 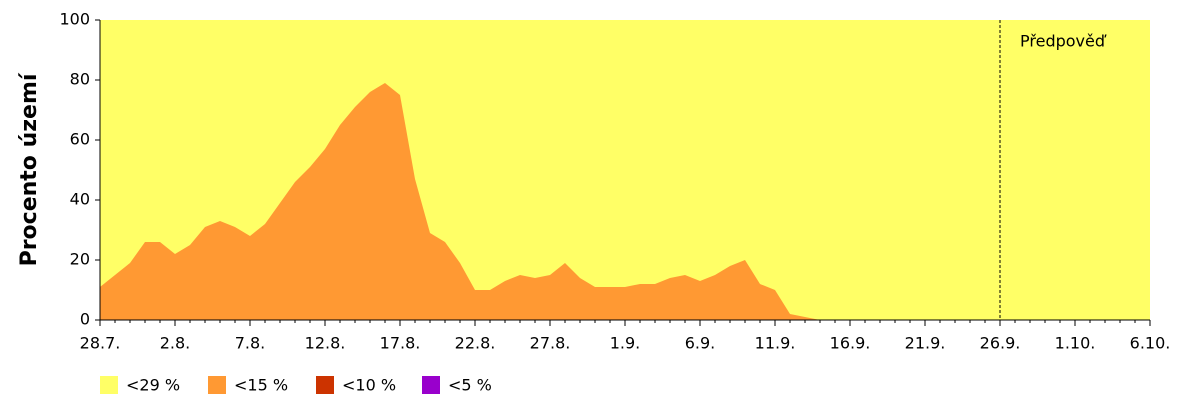 What do you see at coordinates (550, 343) in the screenshot?
I see `x-tick-label: 27.8.` at bounding box center [550, 343].